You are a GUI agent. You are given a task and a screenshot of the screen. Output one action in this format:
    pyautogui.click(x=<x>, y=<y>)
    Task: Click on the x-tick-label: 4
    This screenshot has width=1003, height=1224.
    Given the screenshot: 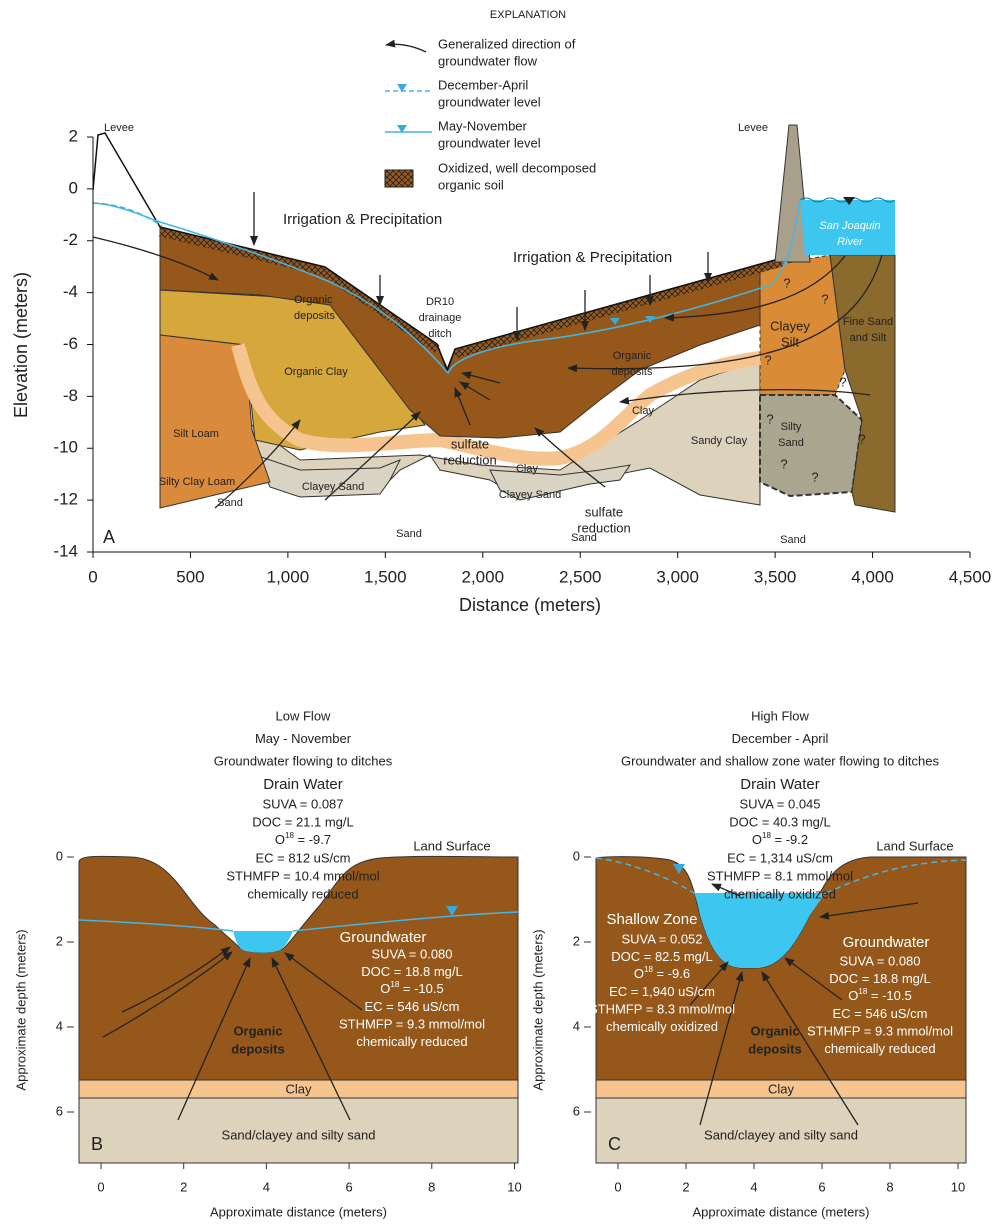 What is the action you would take?
    pyautogui.click(x=753, y=1186)
    